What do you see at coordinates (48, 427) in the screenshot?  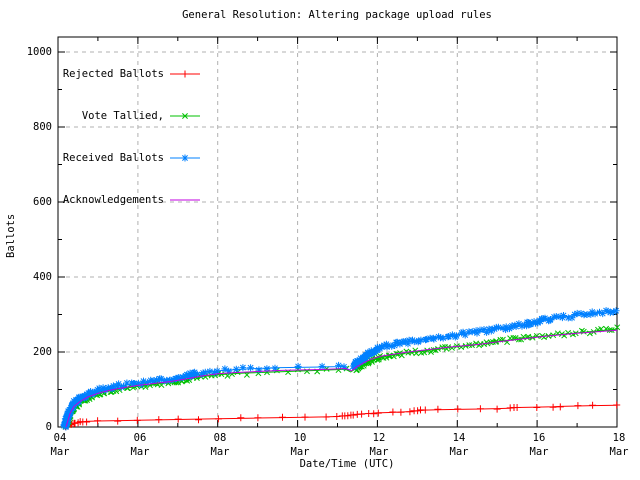 I see `y-tick-label: 0` at bounding box center [48, 427].